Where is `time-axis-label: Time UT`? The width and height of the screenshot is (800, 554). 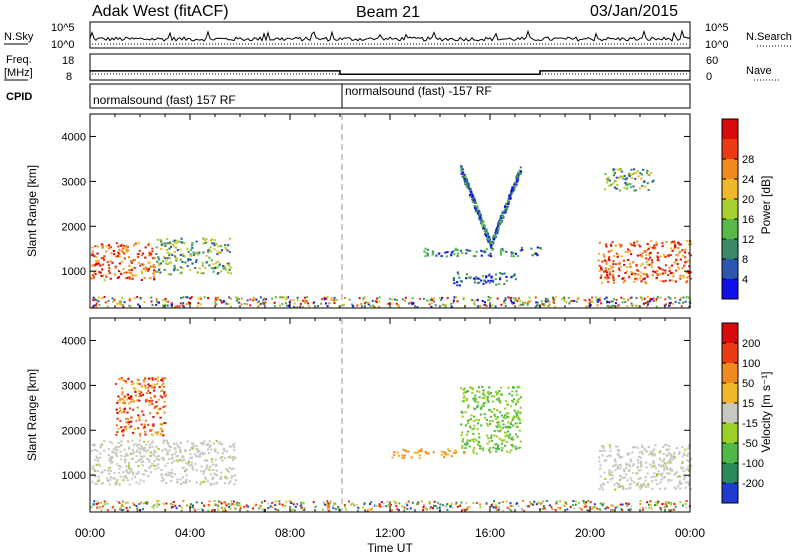
time-axis-label: Time UT is located at coordinates (390, 547).